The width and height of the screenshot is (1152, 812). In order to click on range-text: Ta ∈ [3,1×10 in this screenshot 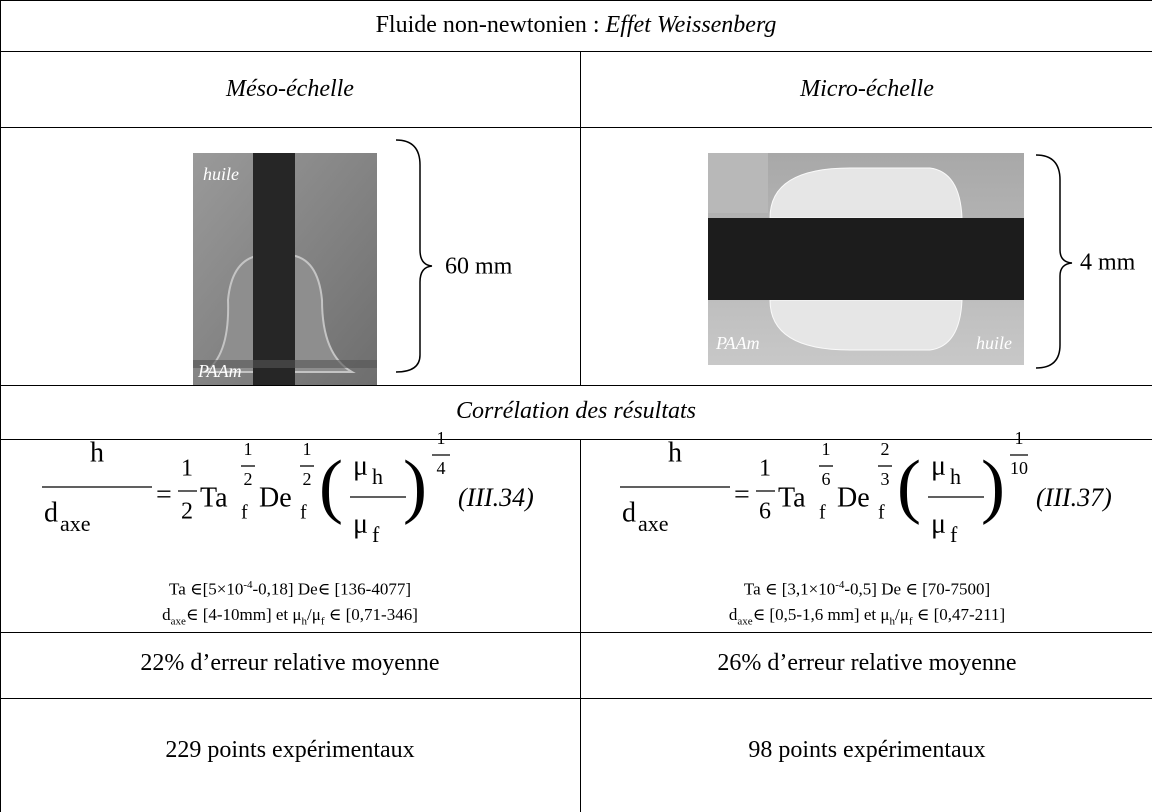, I will do `click(789, 589)`.